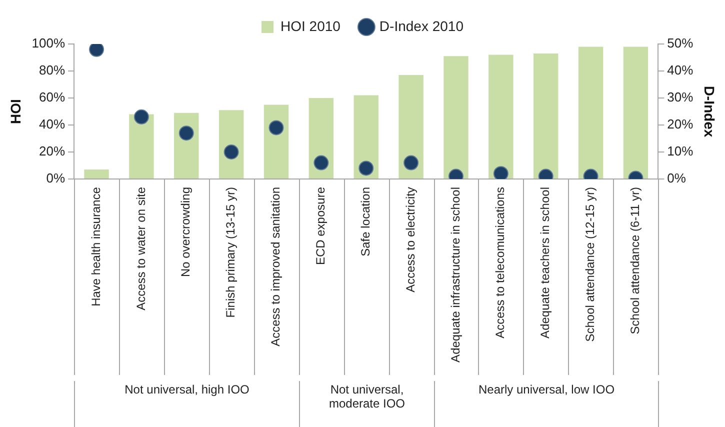  I want to click on y2-axis-title: D-Index, so click(710, 112).